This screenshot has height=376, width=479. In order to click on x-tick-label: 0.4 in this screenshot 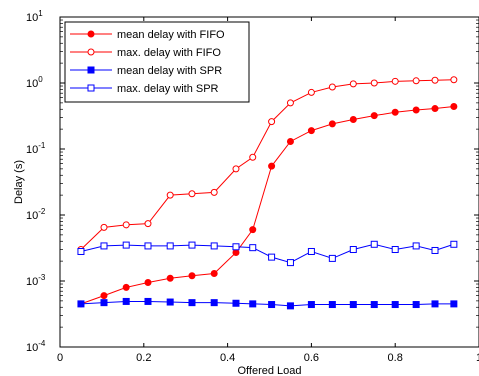, I will do `click(227, 358)`.